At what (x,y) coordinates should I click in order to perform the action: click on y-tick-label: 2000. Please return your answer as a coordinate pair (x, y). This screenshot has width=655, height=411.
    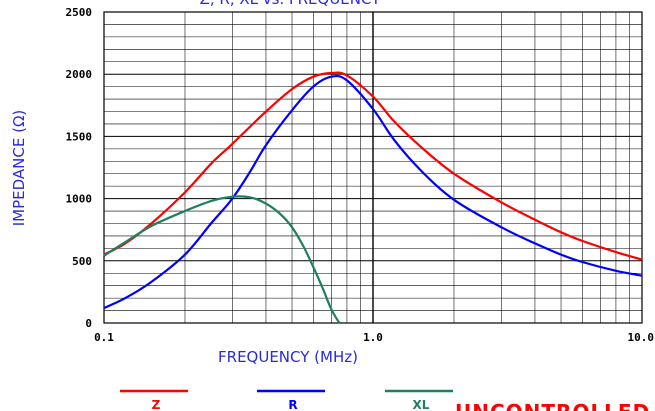
    Looking at the image, I should click on (79, 74).